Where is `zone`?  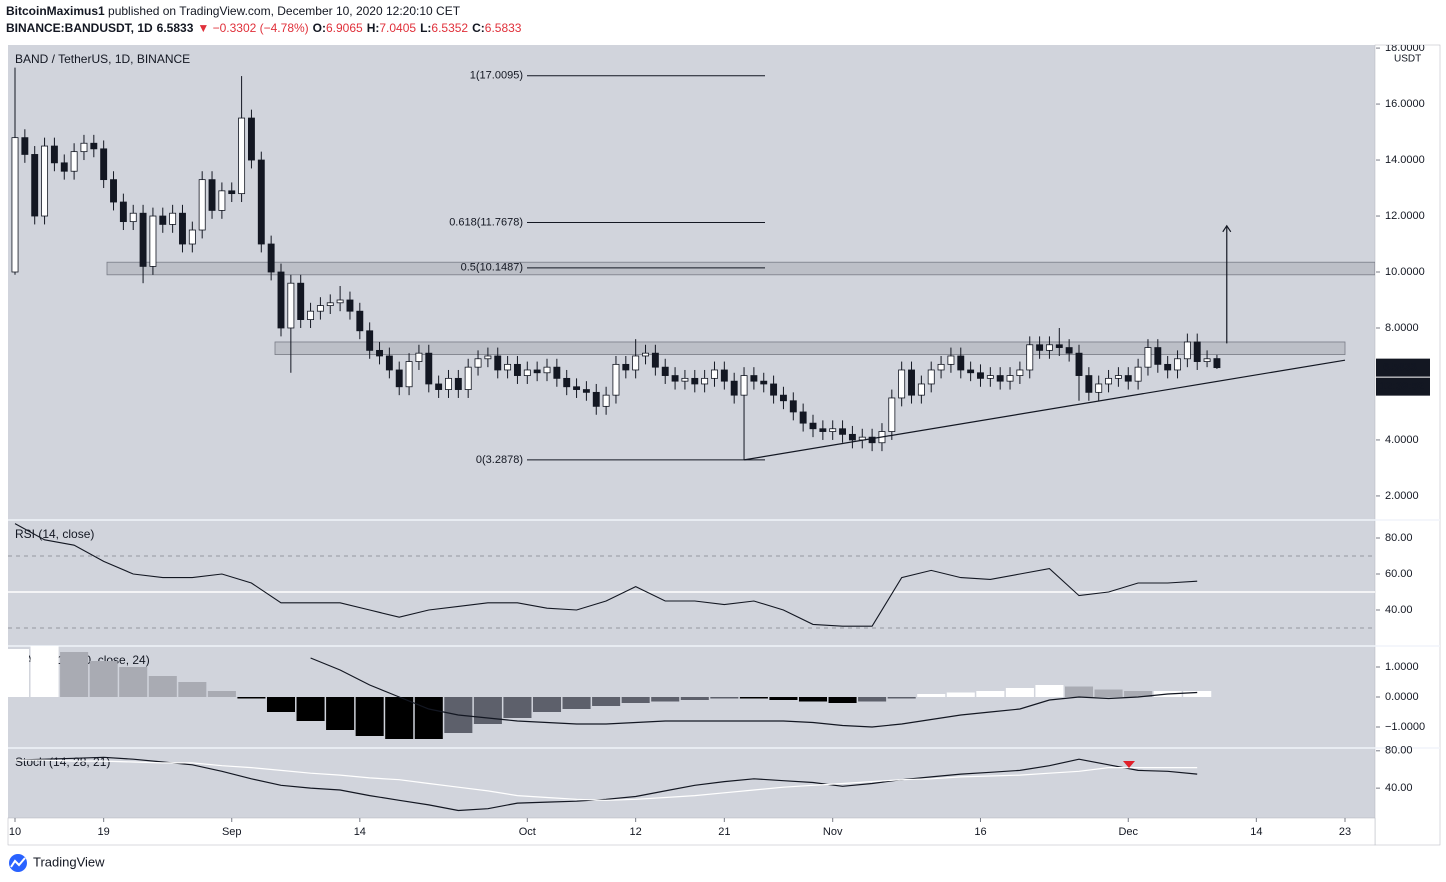
zone is located at coordinates (740, 268).